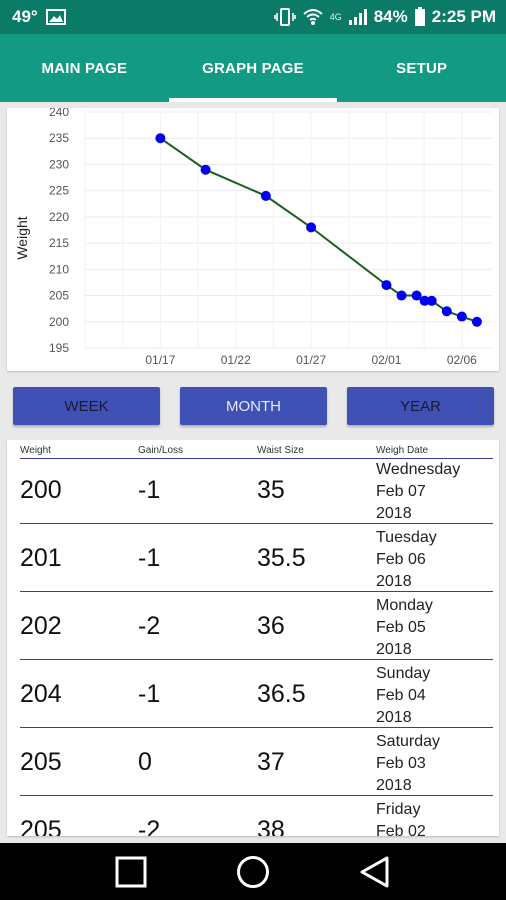 Image resolution: width=506 pixels, height=900 pixels. What do you see at coordinates (59, 348) in the screenshot?
I see `y-tick-label: 195` at bounding box center [59, 348].